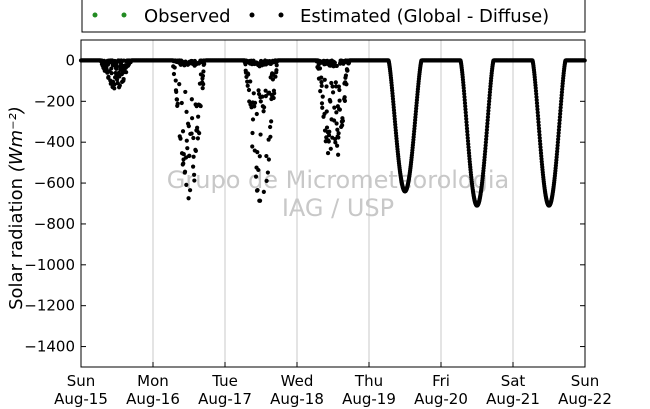  What do you see at coordinates (16, 208) in the screenshot?
I see `svg-text: Solar radiation (Wm⁻²)` at bounding box center [16, 208].